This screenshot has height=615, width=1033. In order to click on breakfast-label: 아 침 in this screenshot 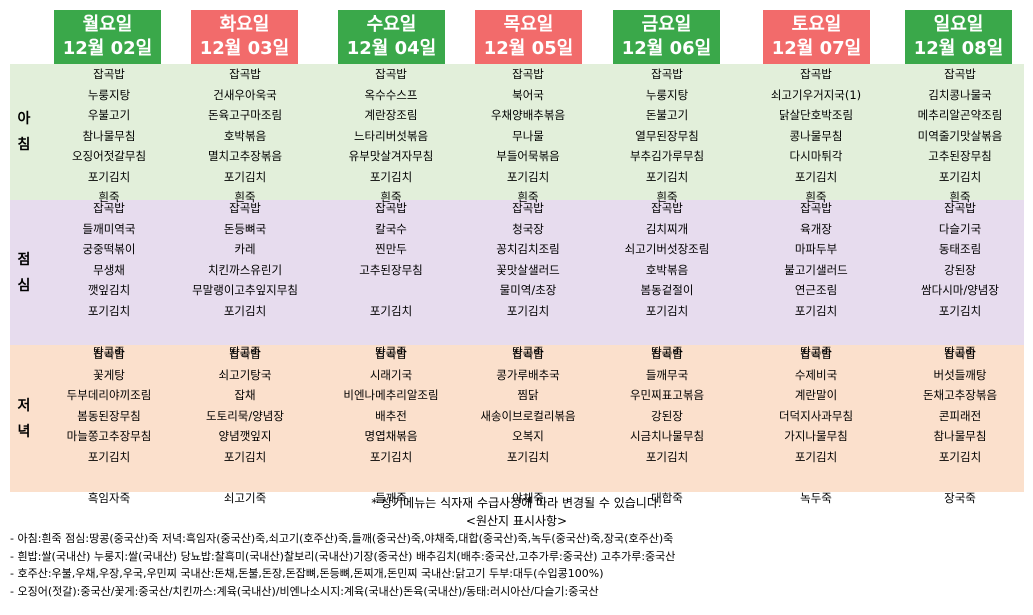, I will do `click(24, 132)`.